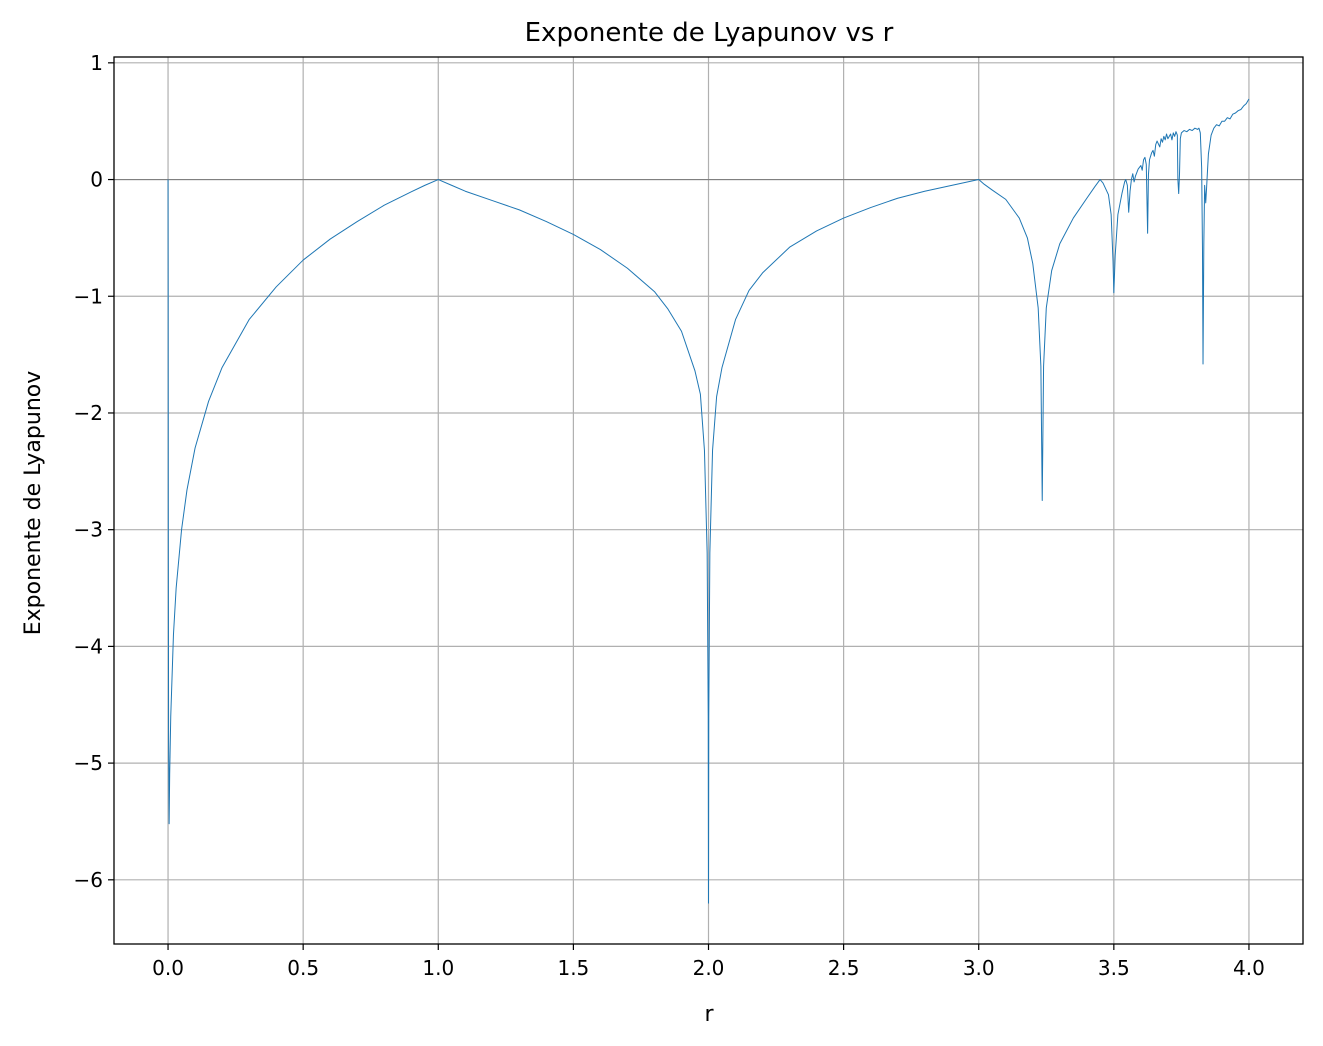 Image resolution: width=1323 pixels, height=1046 pixels. What do you see at coordinates (94, 471) in the screenshot?
I see `y-axis-ticks: 1 0 −1 −2 −3 −4 −5 −6` at bounding box center [94, 471].